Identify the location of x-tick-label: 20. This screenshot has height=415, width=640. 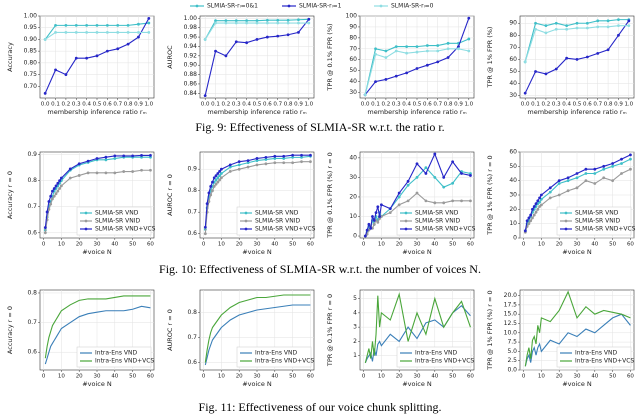
(399, 377).